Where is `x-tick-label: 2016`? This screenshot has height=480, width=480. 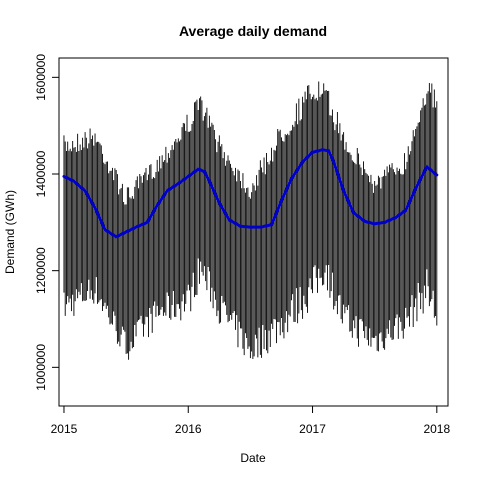 x-tick-label: 2016 is located at coordinates (188, 429).